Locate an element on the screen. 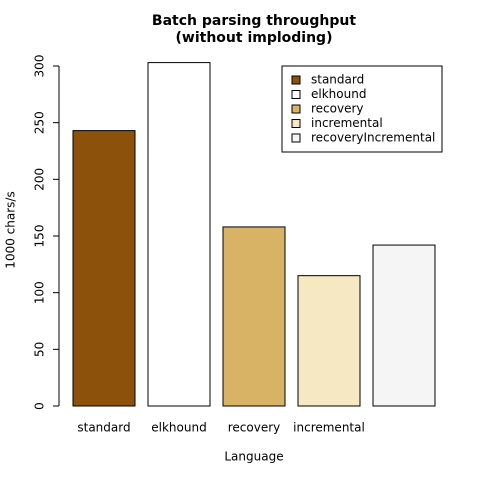 The width and height of the screenshot is (480, 480). x-axis-label: Language is located at coordinates (253, 457).